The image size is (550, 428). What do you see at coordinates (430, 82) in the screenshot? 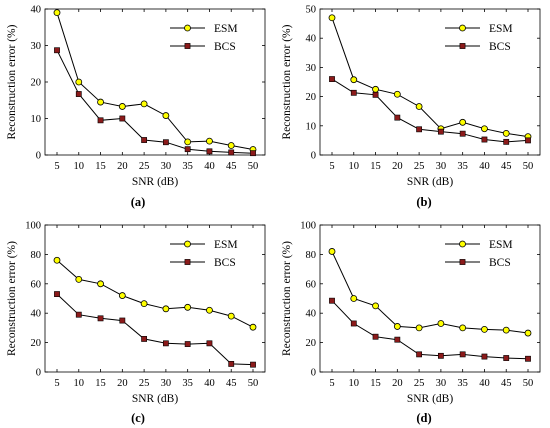
I see `plot-frame` at bounding box center [430, 82].